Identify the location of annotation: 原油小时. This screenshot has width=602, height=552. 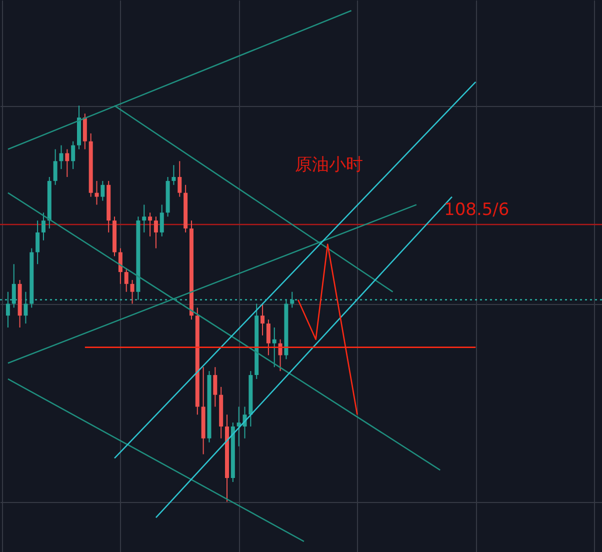
(329, 165).